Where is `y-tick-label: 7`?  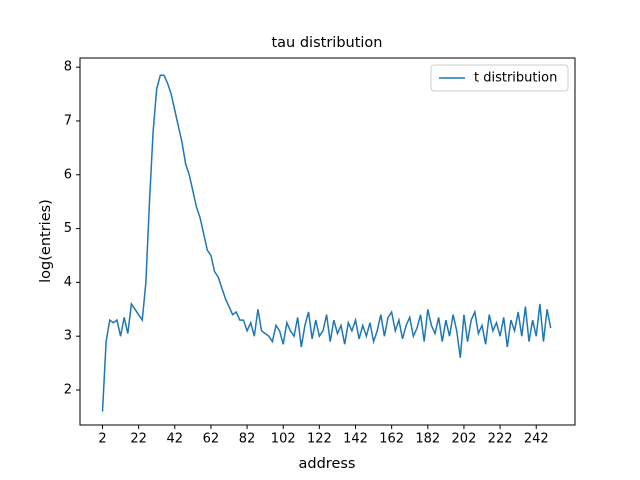
y-tick-label: 7 is located at coordinates (68, 120).